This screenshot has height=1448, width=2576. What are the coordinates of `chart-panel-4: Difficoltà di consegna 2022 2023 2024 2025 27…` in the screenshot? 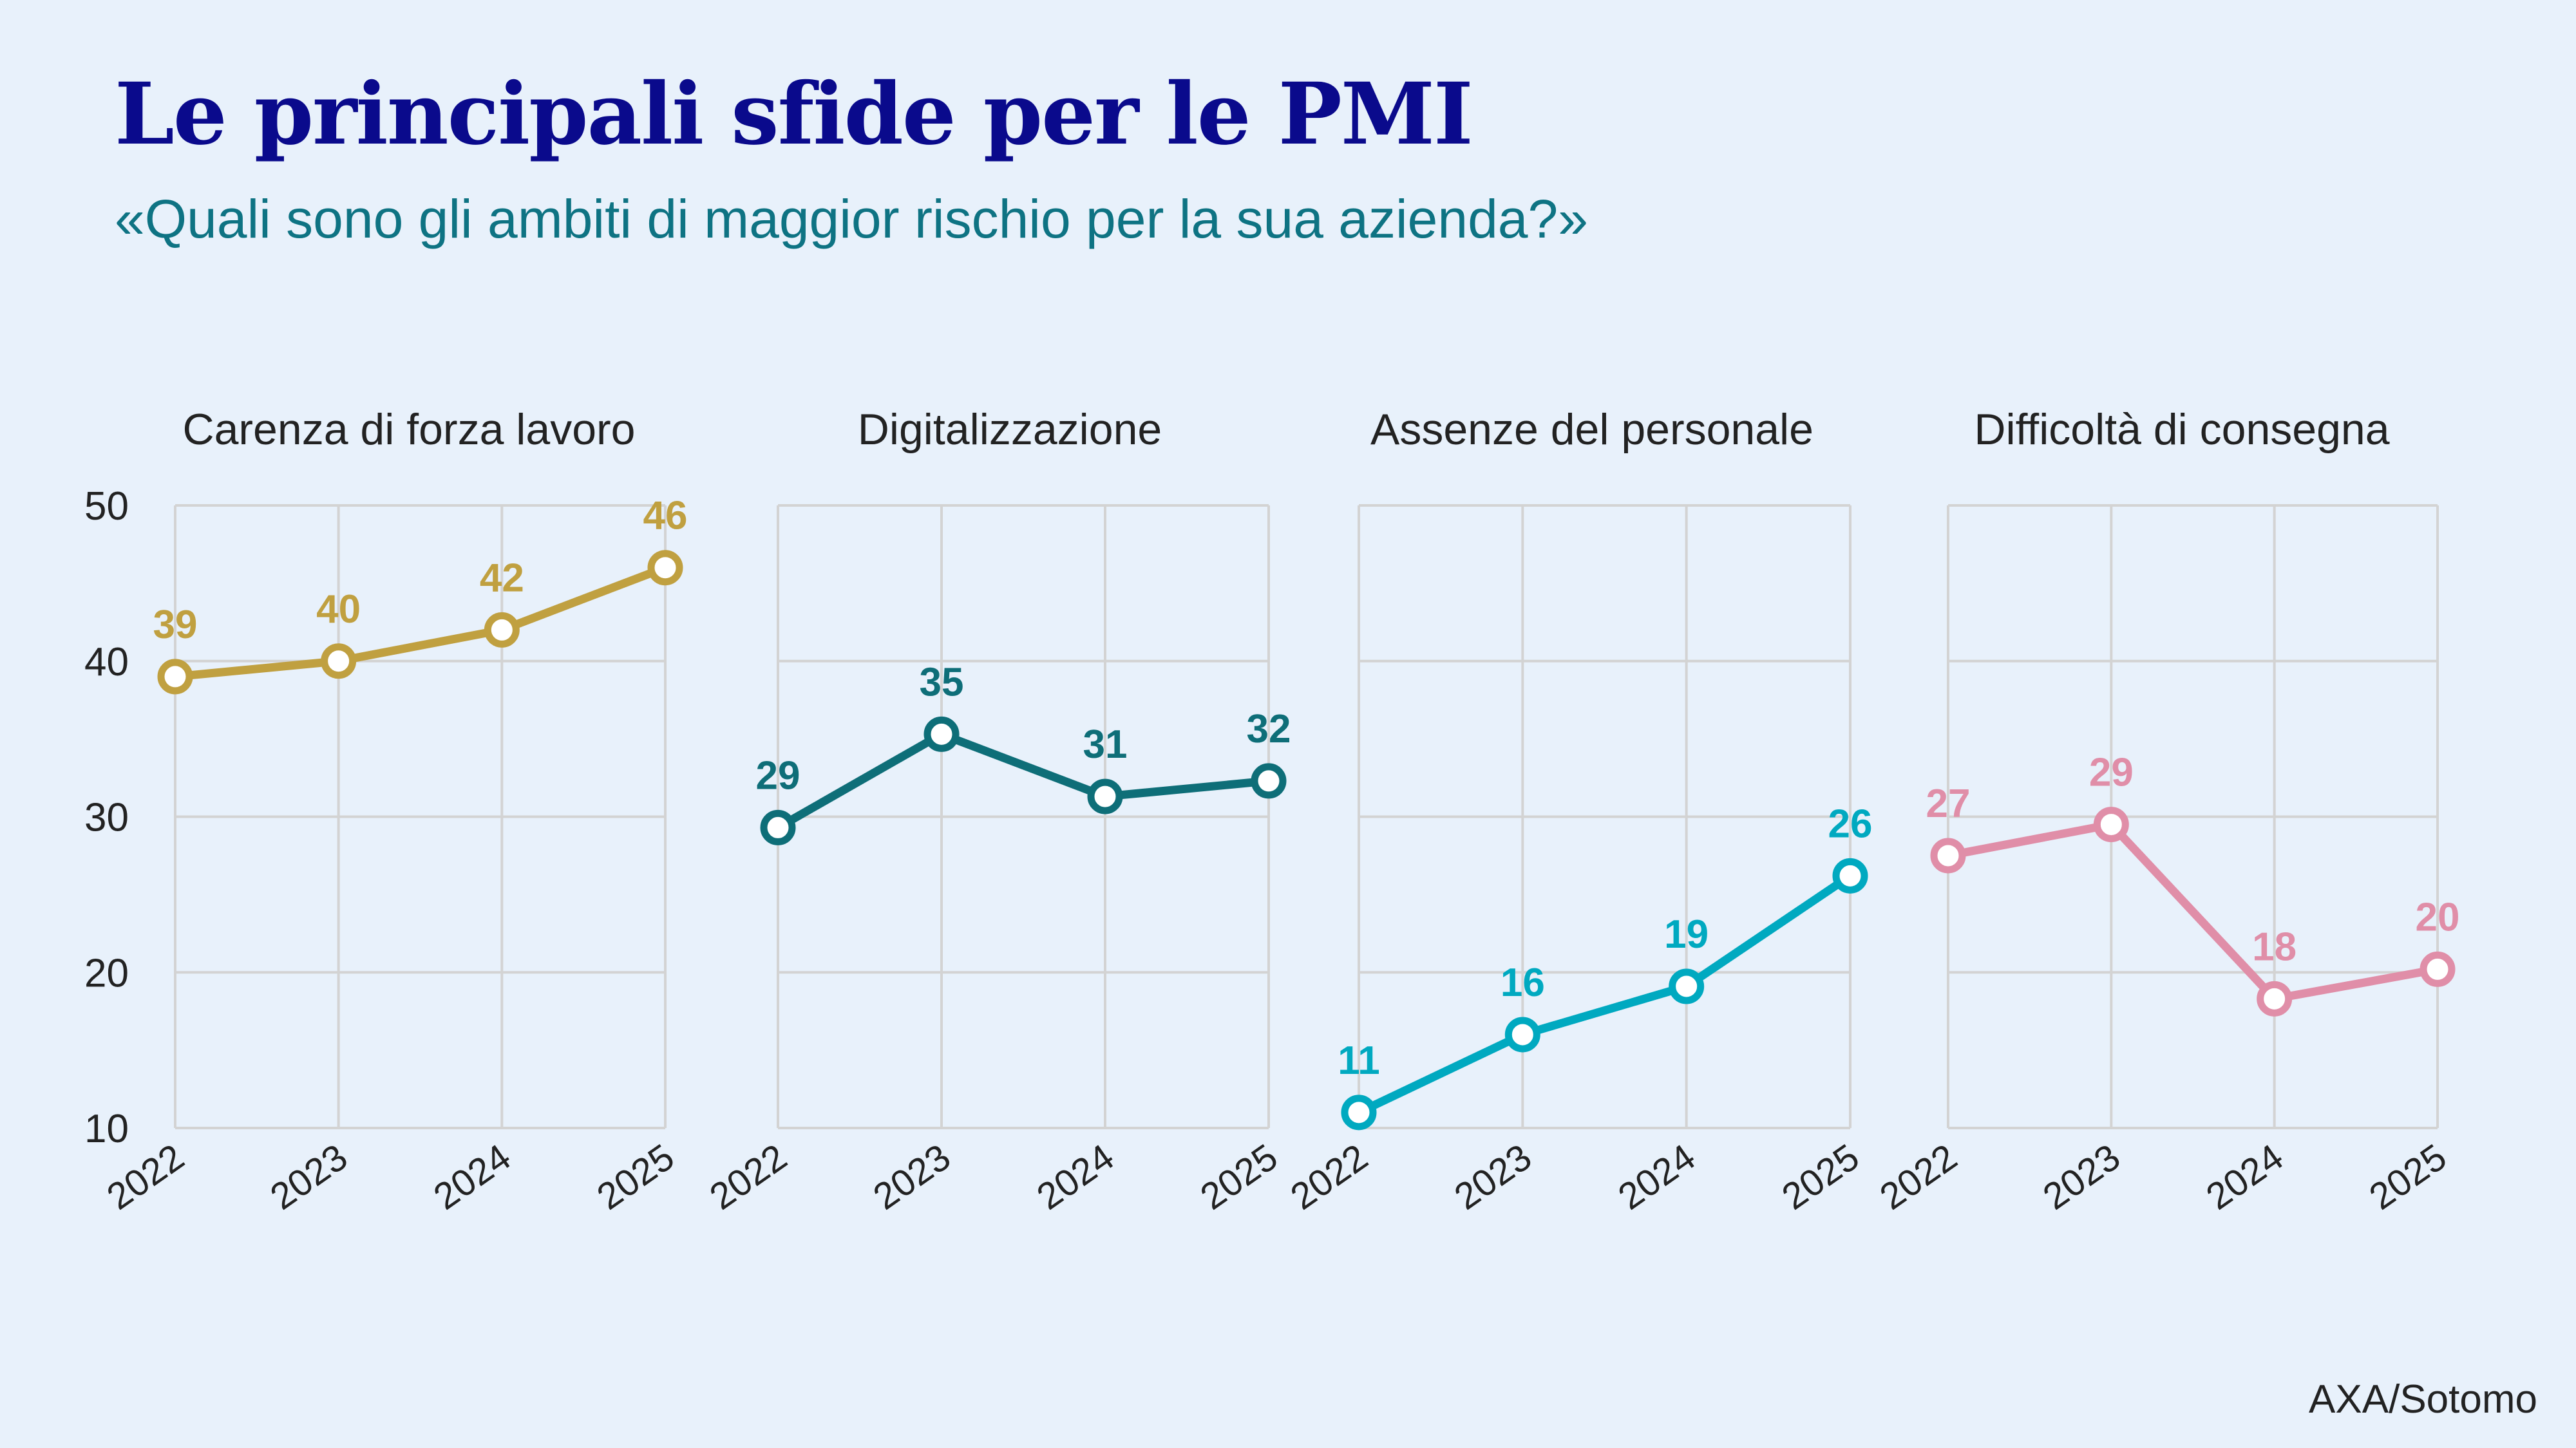 It's located at (2165, 812).